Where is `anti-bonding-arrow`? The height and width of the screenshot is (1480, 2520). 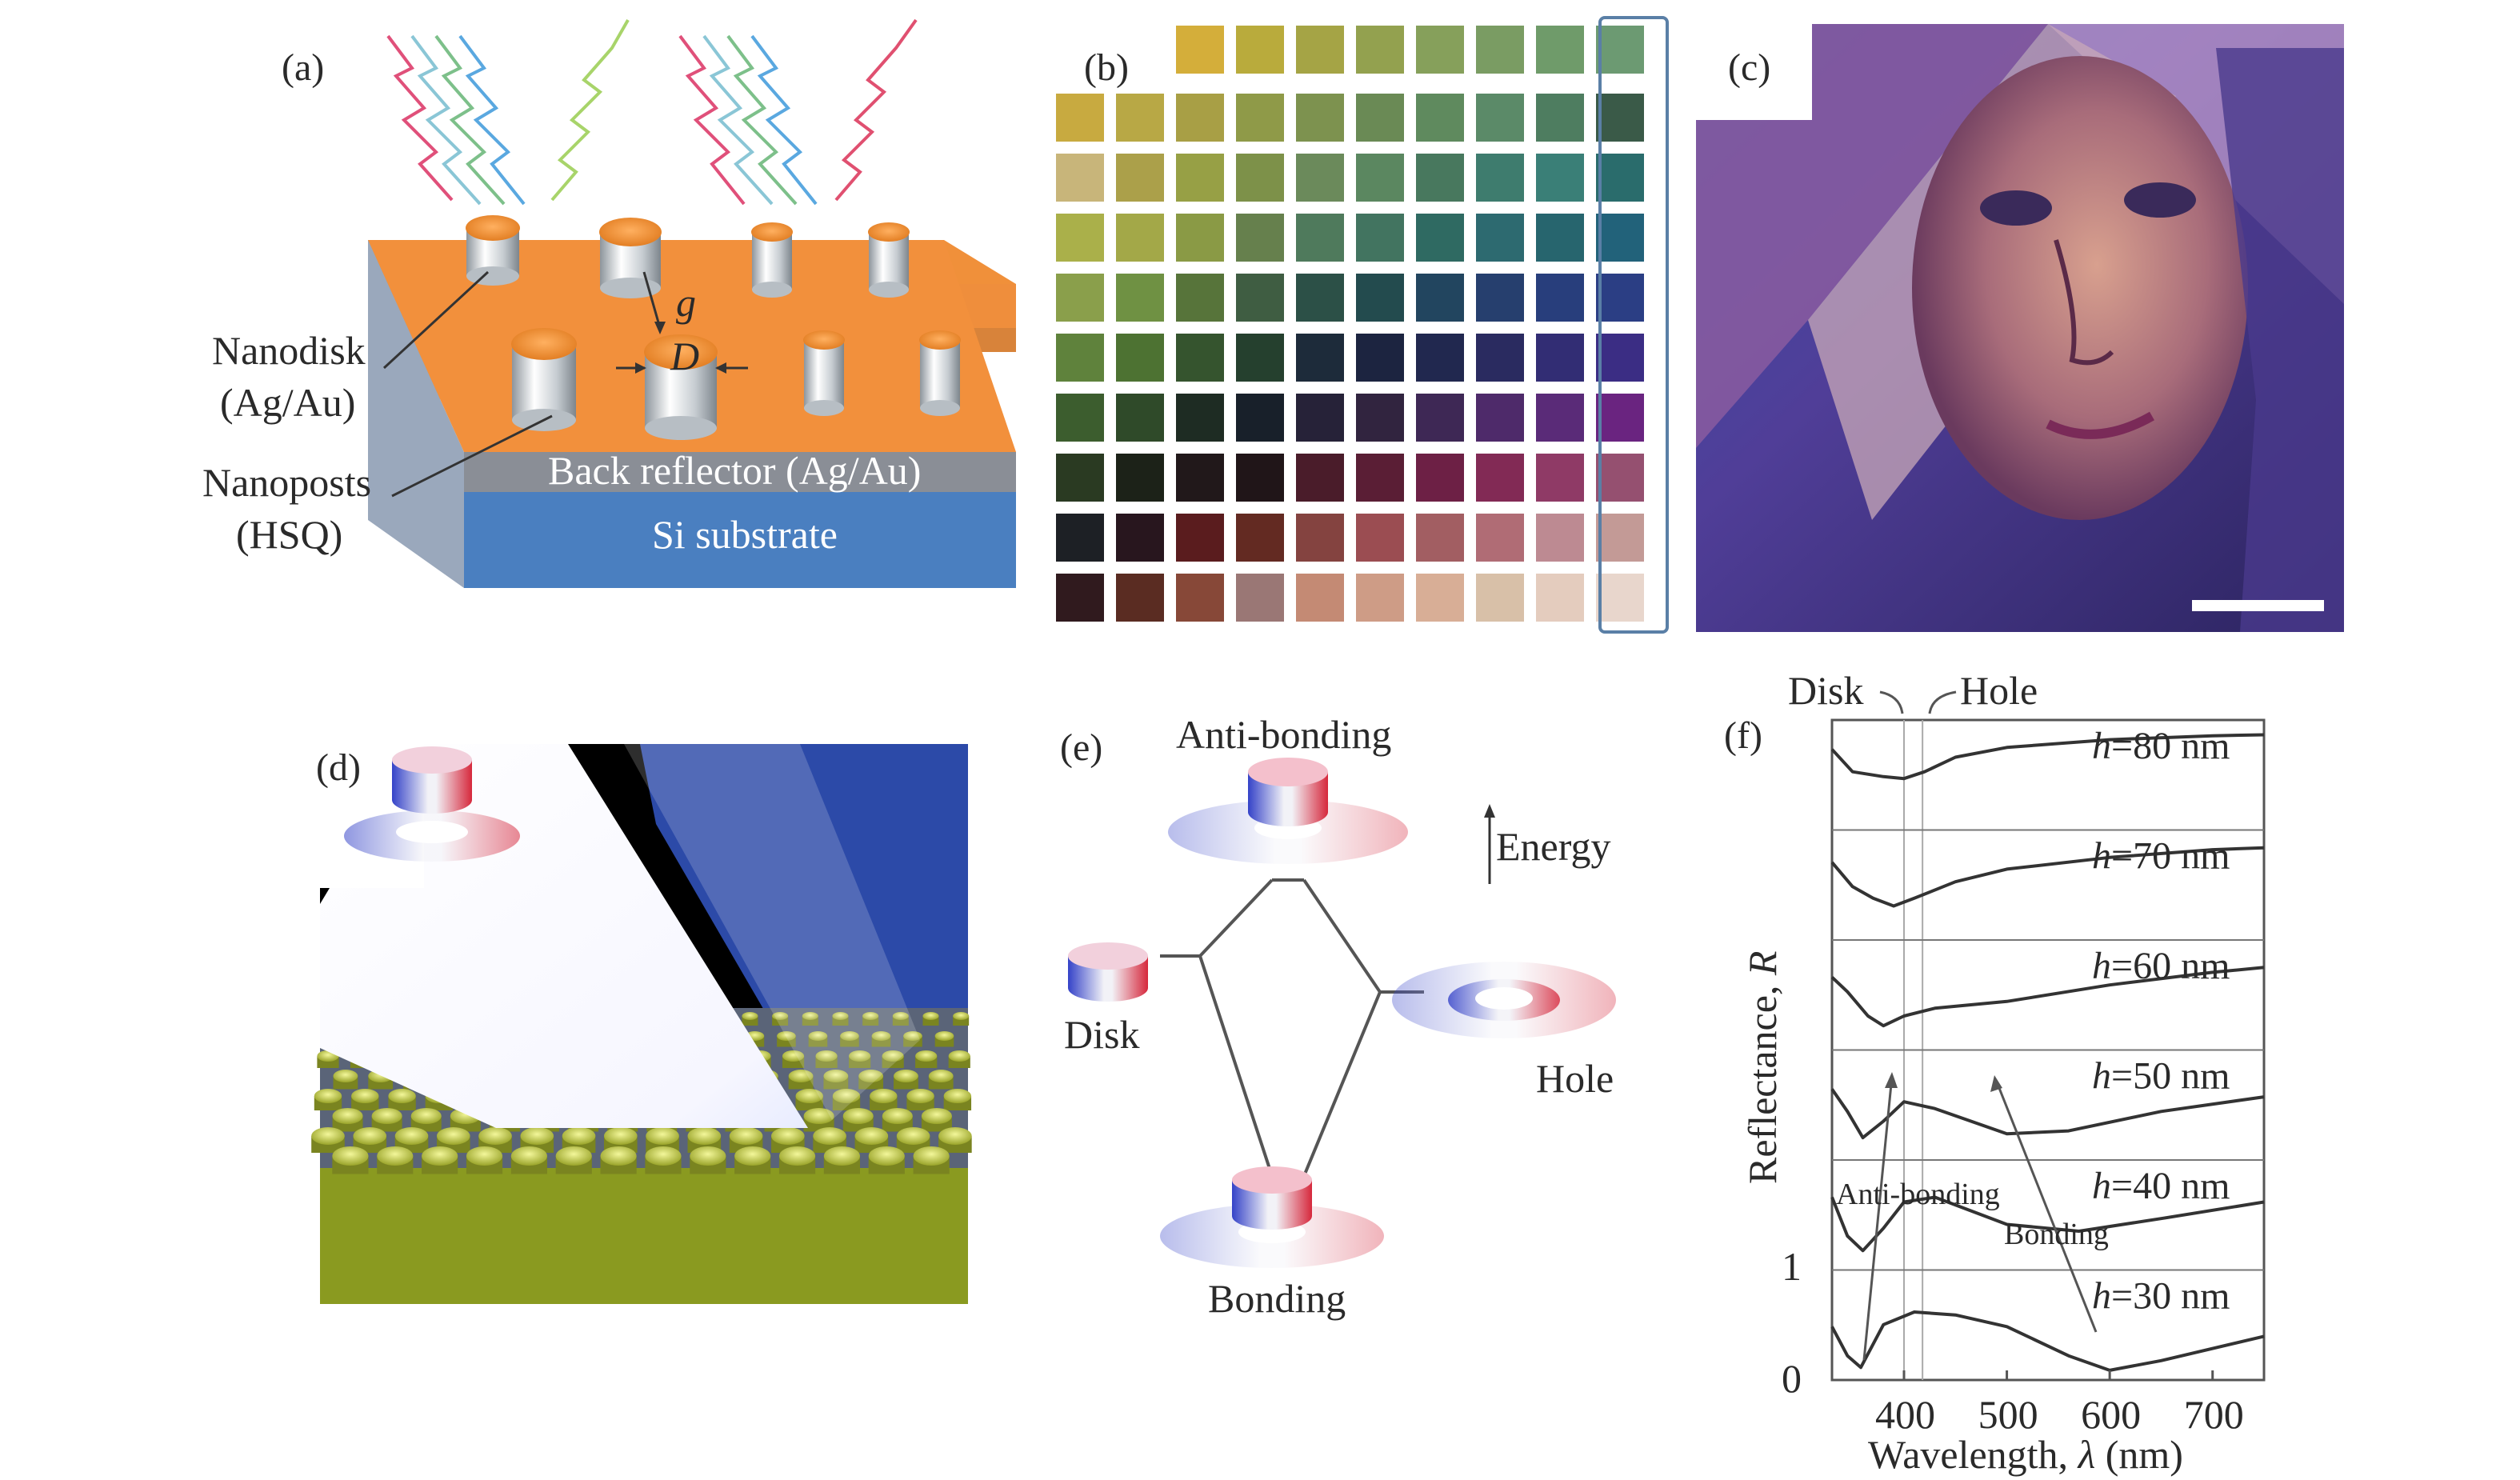 anti-bonding-arrow is located at coordinates (1878, 1218).